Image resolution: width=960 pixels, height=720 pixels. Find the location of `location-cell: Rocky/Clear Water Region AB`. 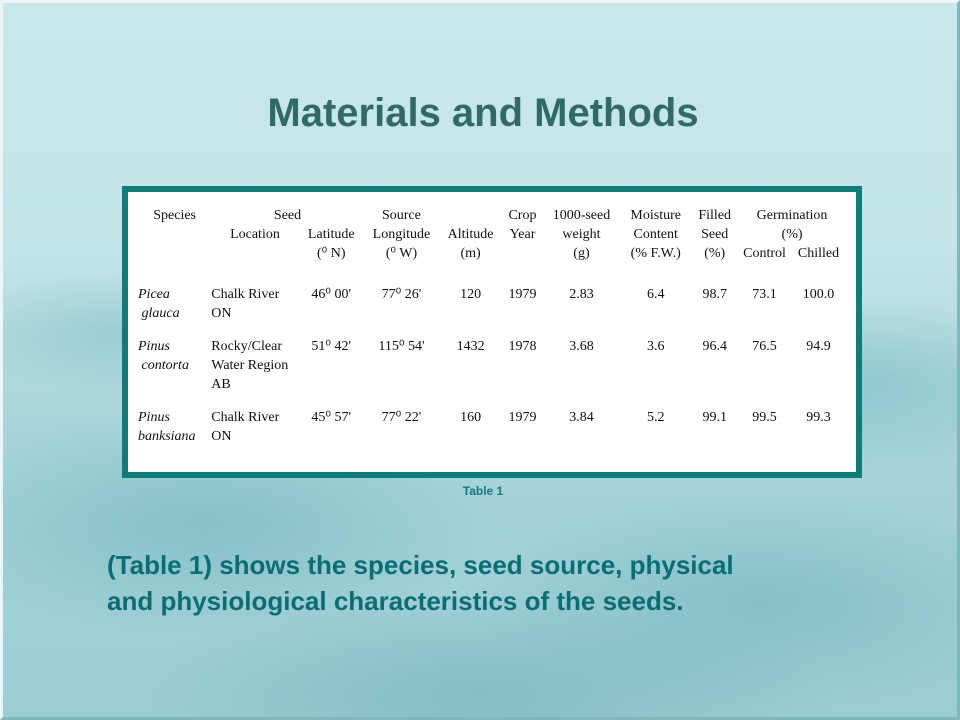

location-cell: Rocky/Clear Water Region AB is located at coordinates (250, 365).